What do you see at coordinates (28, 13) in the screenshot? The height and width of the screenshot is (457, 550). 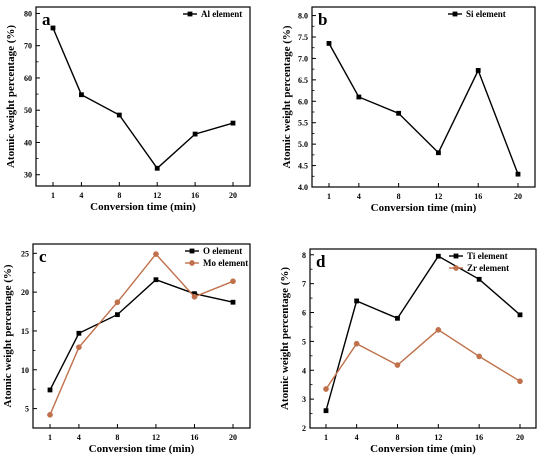 I see `y-tick-label: 80` at bounding box center [28, 13].